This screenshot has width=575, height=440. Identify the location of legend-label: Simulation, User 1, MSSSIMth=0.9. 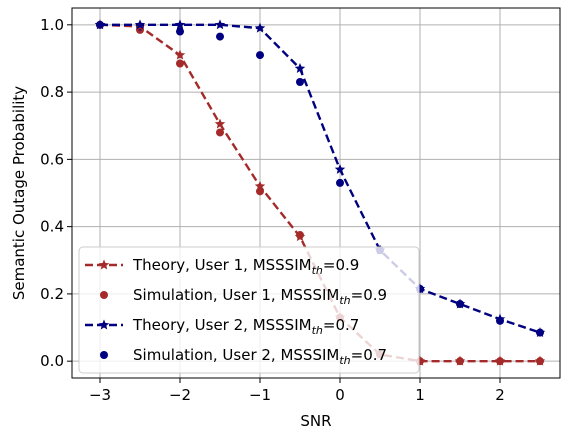
(260, 296).